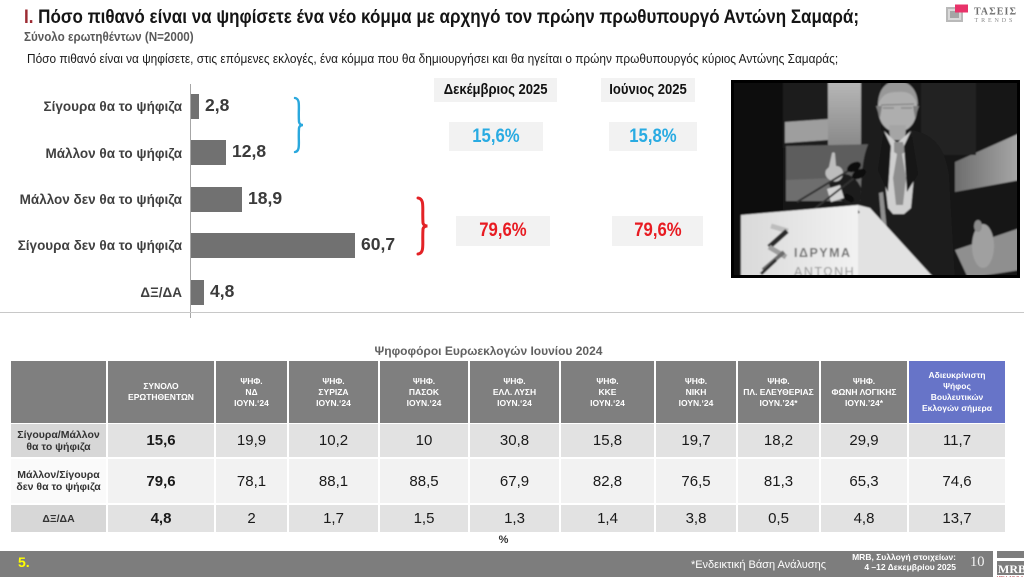  Describe the element at coordinates (823, 253) in the screenshot. I see `svg-text: ΙΔΡΥΜΑ` at that location.